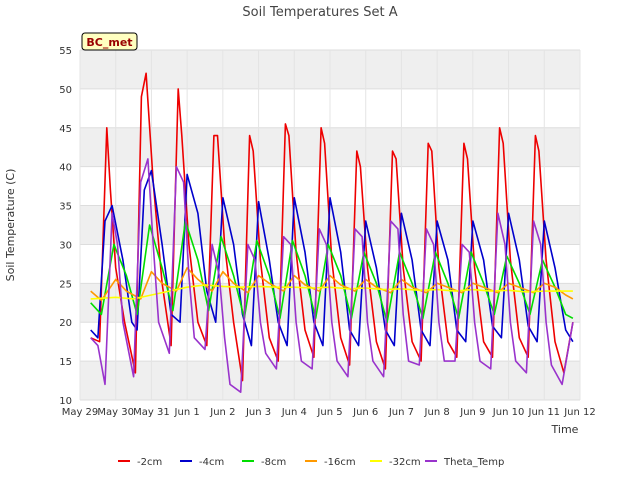 Image resolution: width=640 pixels, height=480 pixels. I want to click on x-tick-label: Jun 3, so click(258, 412).